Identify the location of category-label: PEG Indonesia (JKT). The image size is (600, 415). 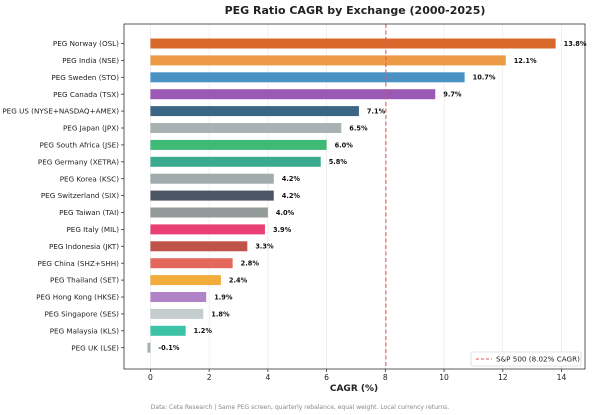
(84, 246).